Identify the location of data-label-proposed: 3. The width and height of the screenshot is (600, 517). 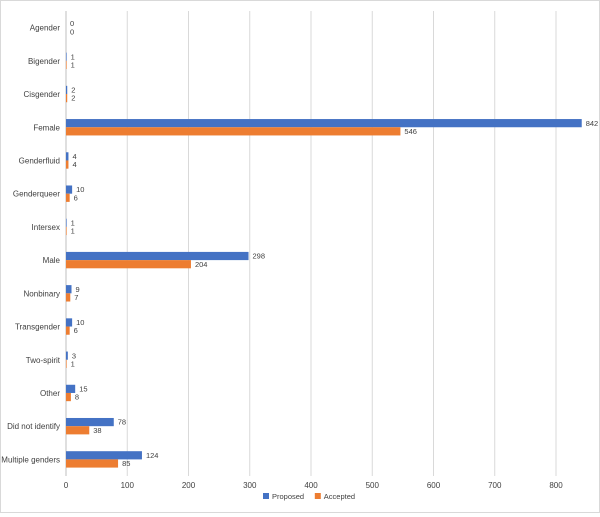
(74, 355).